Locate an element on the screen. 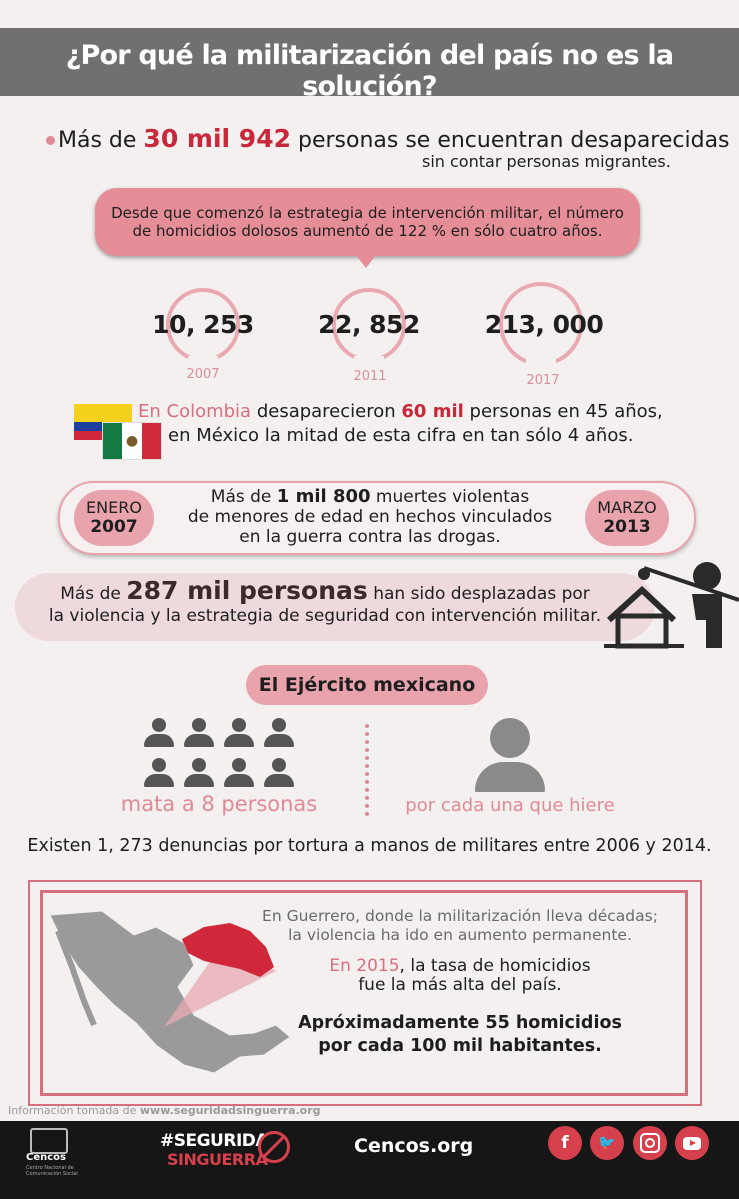 The height and width of the screenshot is (1199, 739). stat-value: 213, 000 is located at coordinates (544, 324).